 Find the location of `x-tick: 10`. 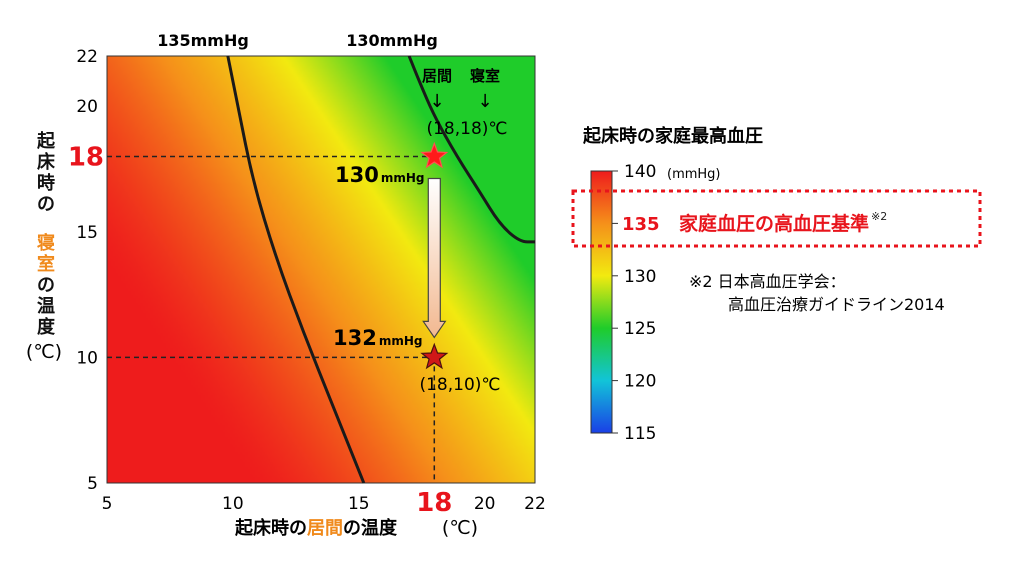

x-tick: 10 is located at coordinates (233, 504).